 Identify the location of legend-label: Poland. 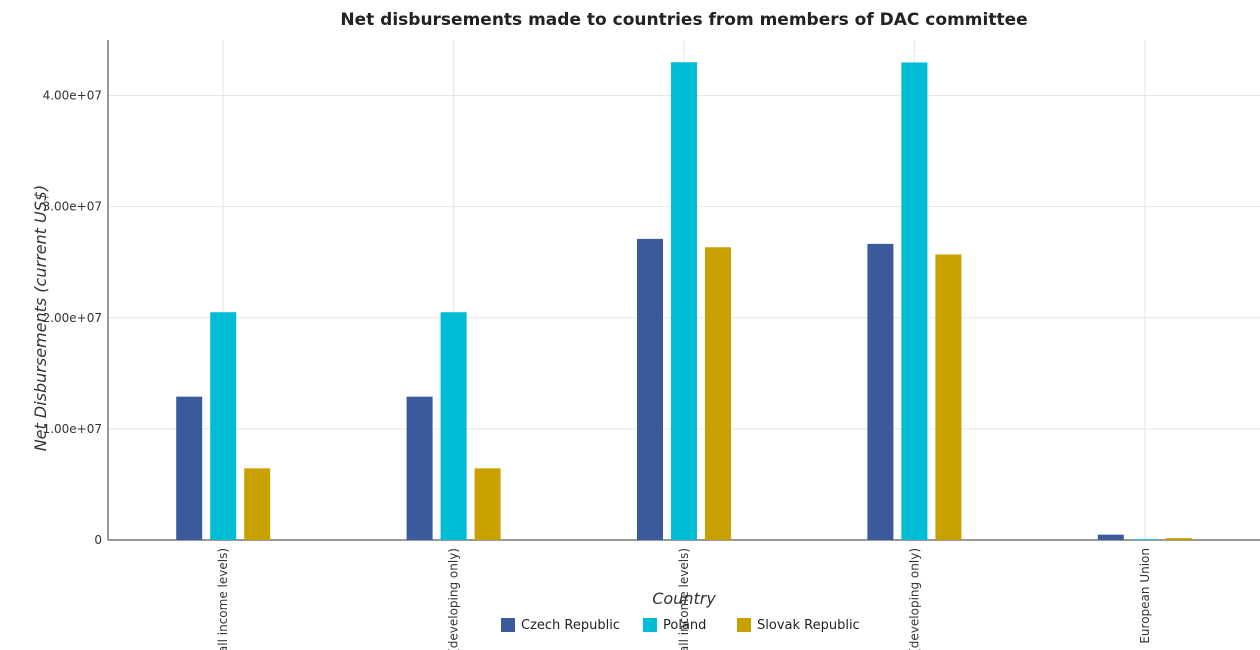
(684, 625).